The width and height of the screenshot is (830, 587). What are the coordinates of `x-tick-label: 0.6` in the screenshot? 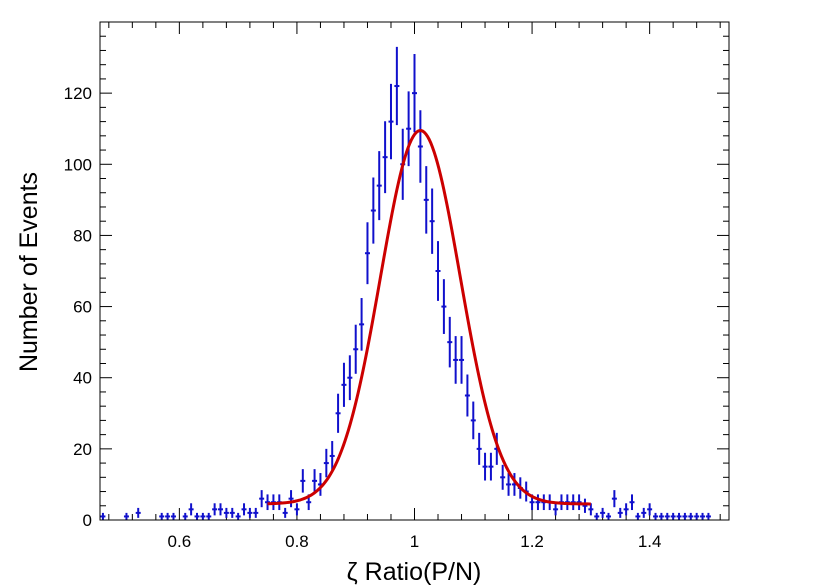 It's located at (180, 541).